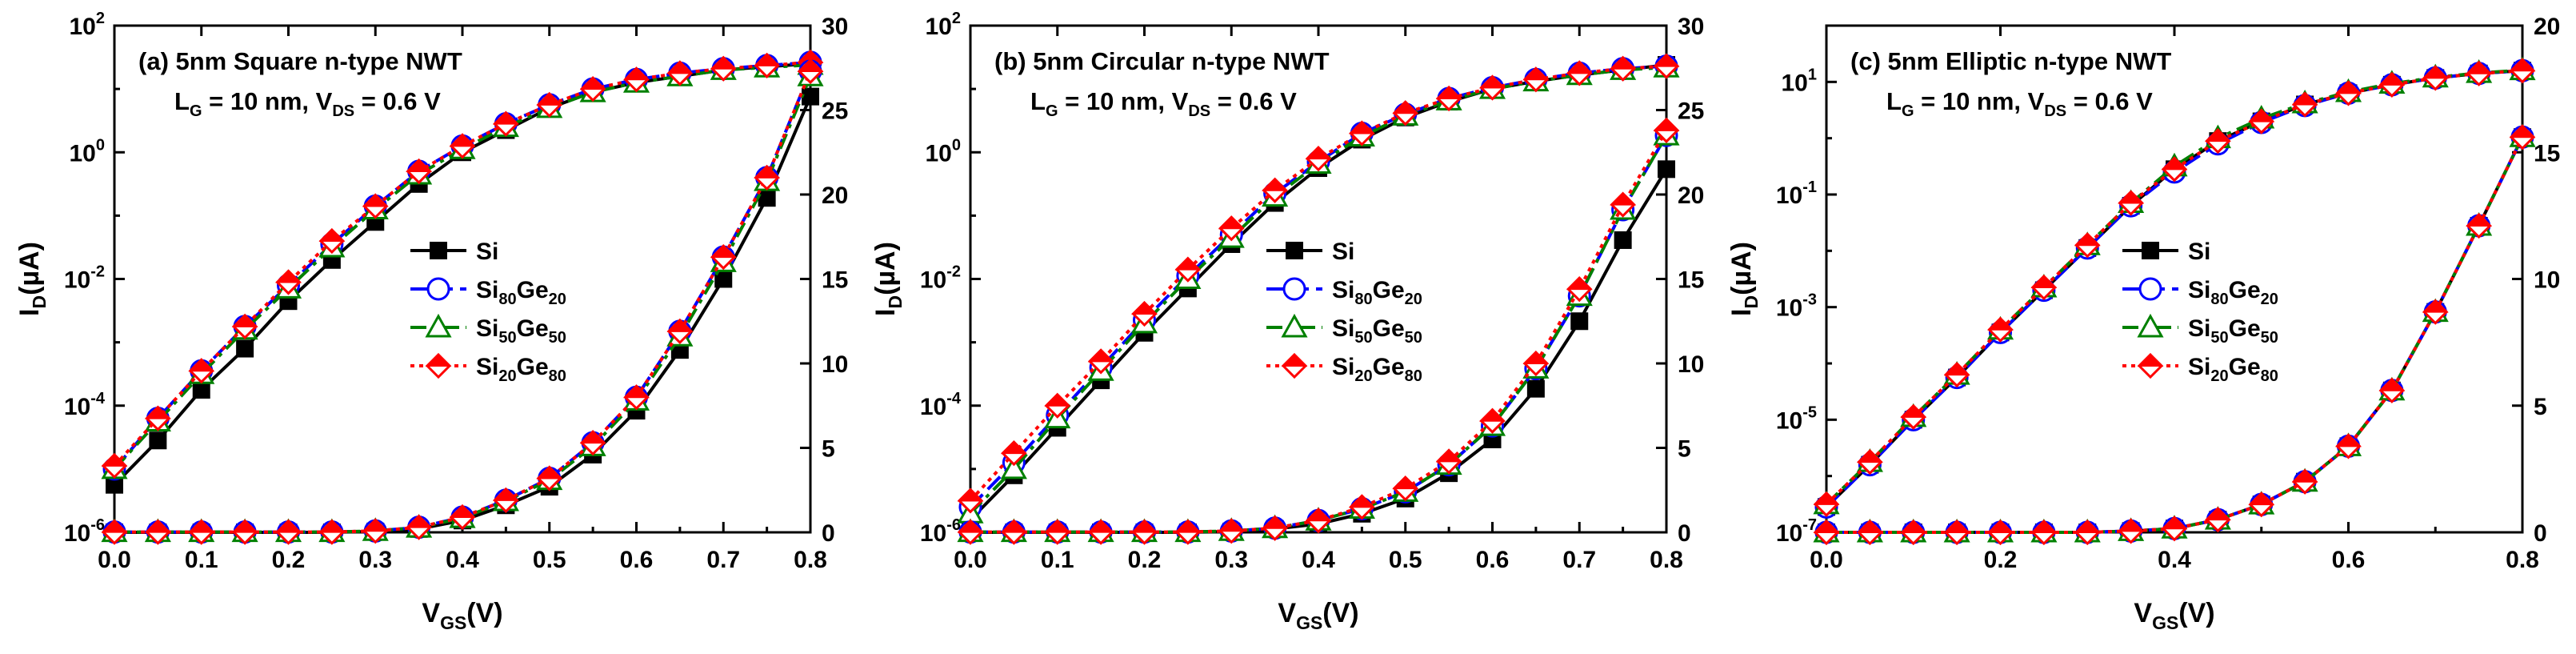  Describe the element at coordinates (397, 101) in the screenshot. I see `cond-part: = 0.6 V` at that location.